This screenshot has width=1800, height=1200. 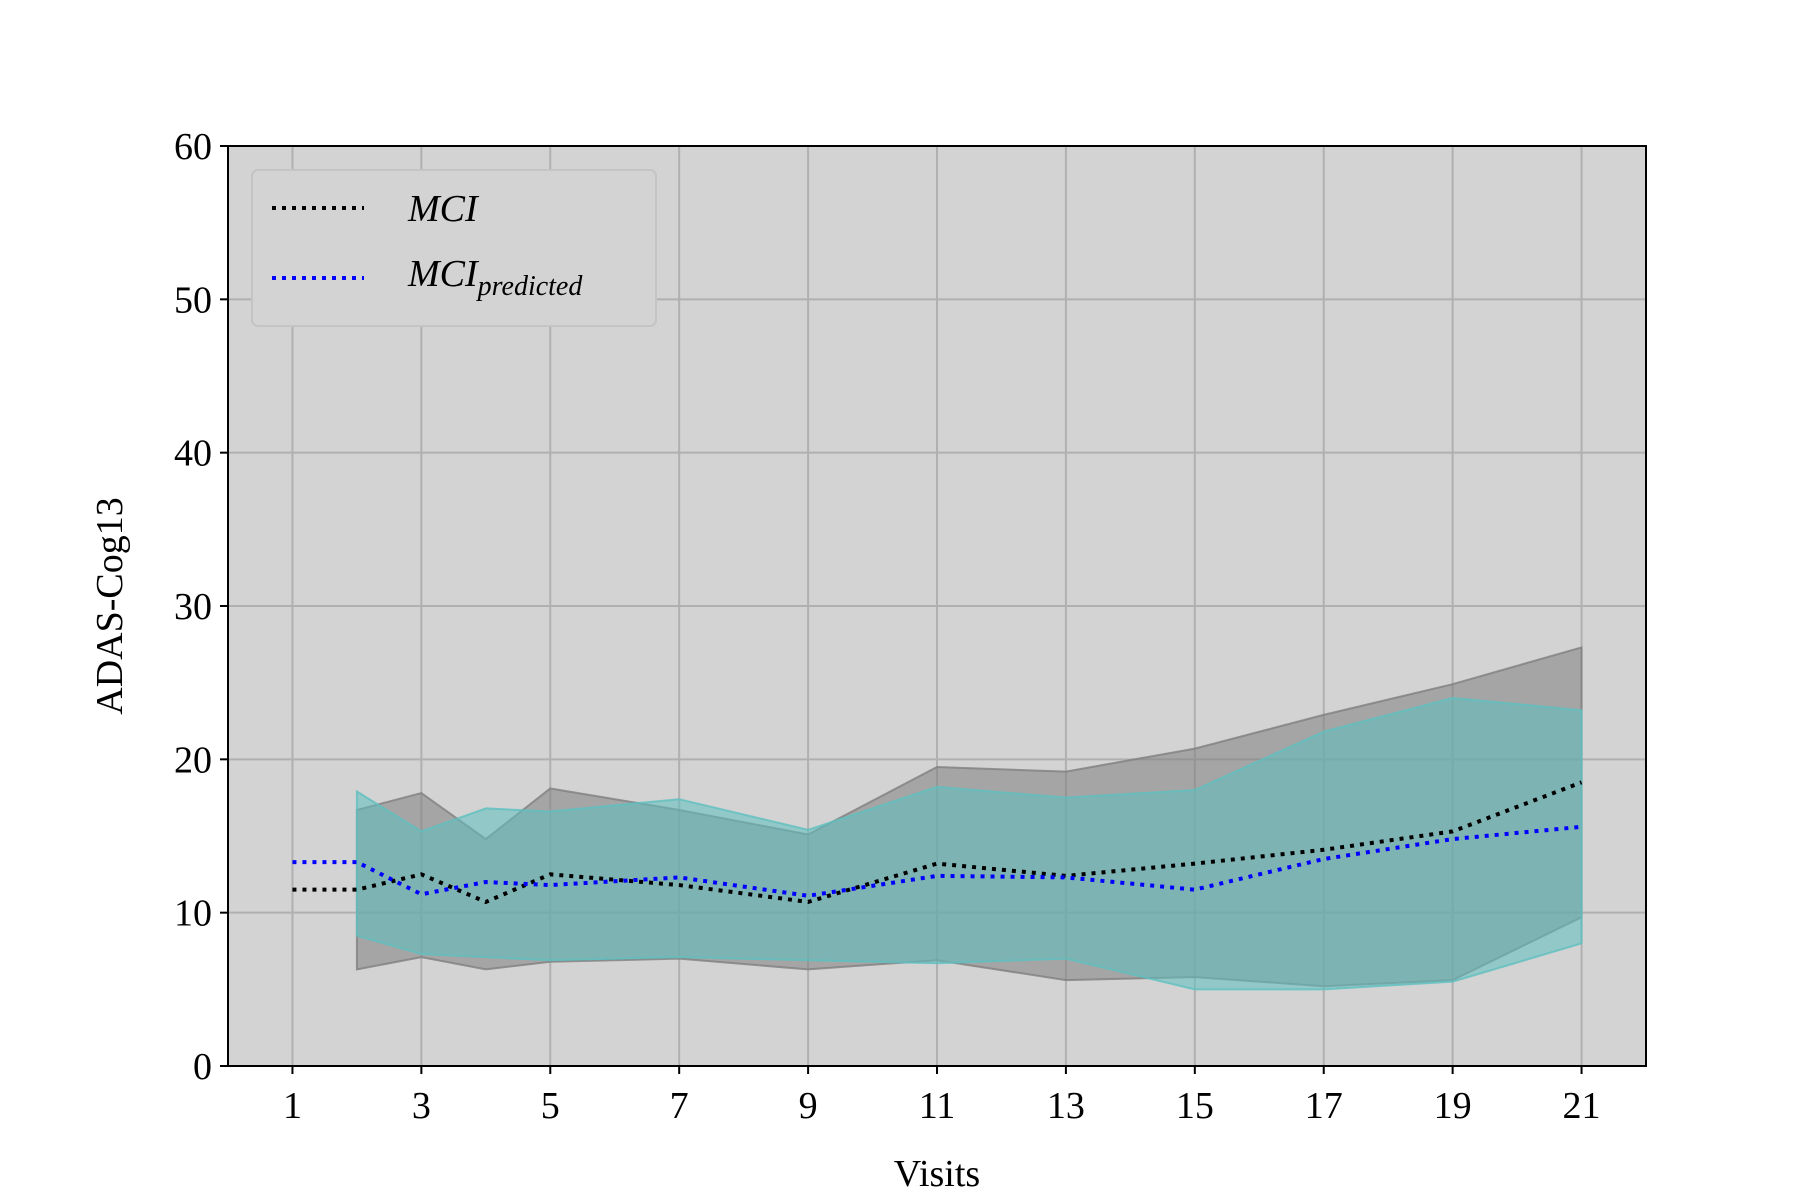 I want to click on x-tick-label: 1, so click(x=292, y=1106).